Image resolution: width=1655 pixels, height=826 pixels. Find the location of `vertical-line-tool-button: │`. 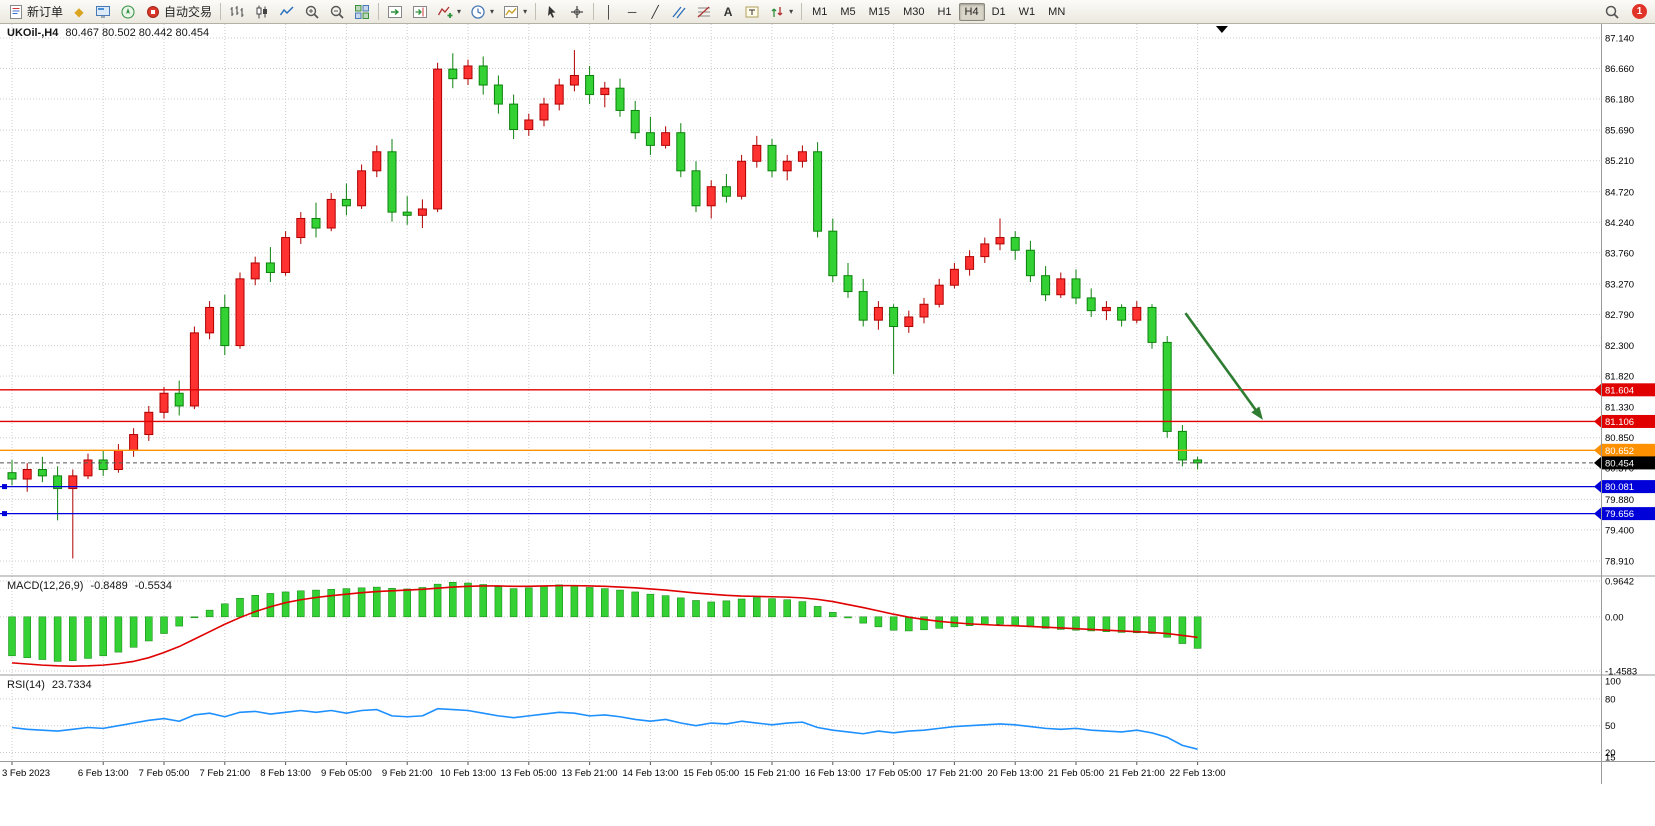

vertical-line-tool-button: │ is located at coordinates (609, 12).